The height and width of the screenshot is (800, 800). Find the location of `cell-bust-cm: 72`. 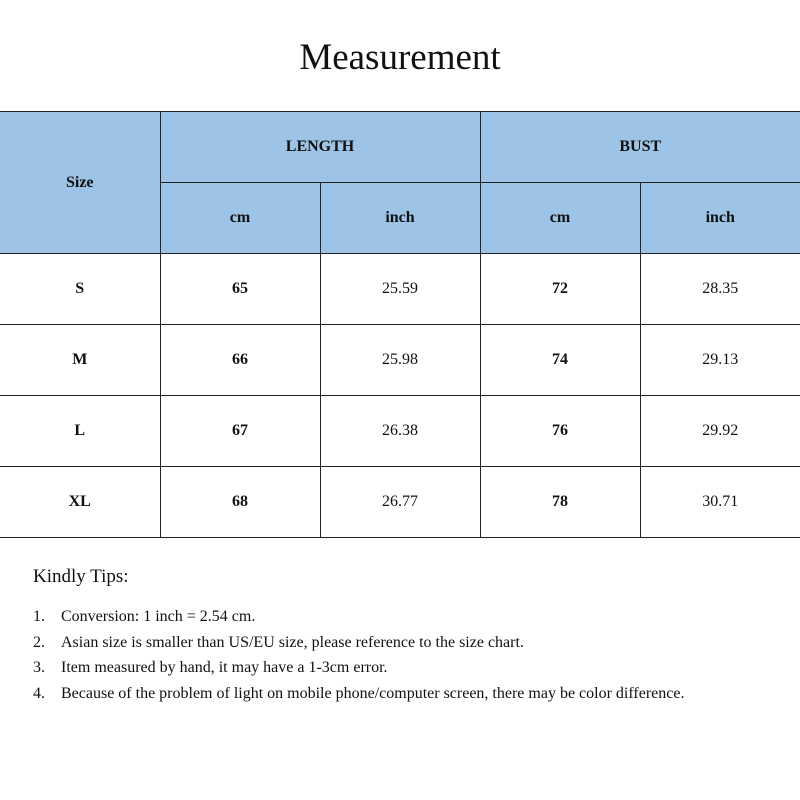

cell-bust-cm: 72 is located at coordinates (560, 289).